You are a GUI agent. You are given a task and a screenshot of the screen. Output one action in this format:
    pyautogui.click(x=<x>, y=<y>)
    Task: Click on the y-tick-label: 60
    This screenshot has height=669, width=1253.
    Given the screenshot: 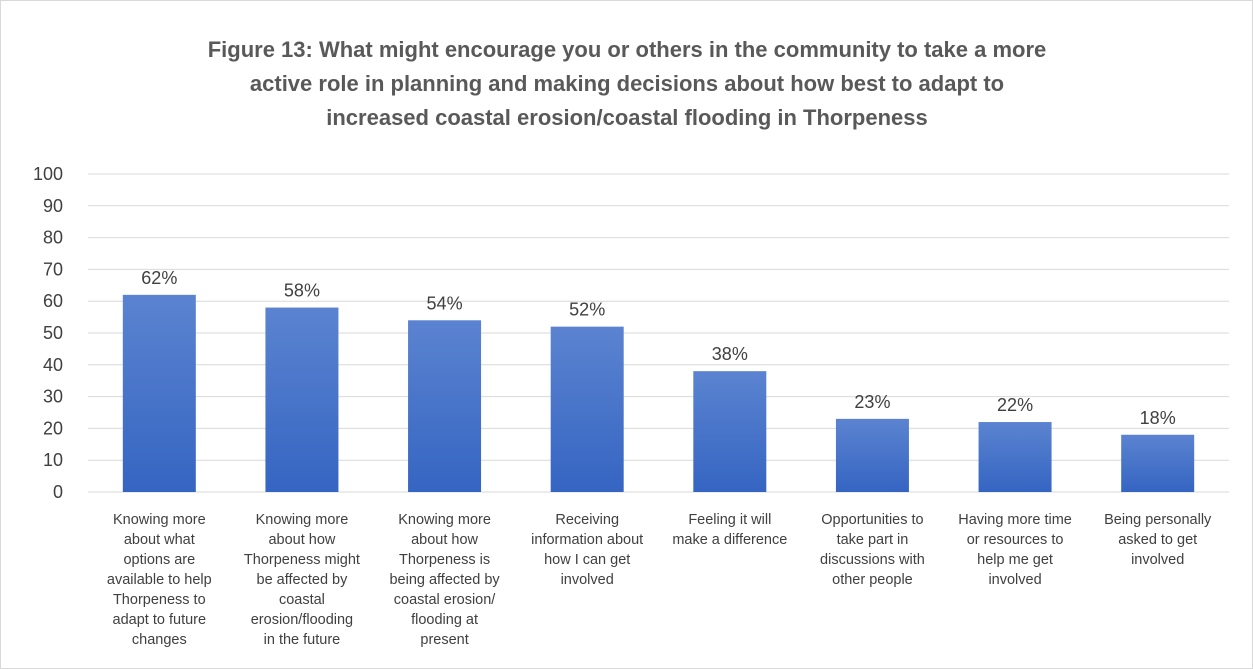 What is the action you would take?
    pyautogui.click(x=53, y=301)
    